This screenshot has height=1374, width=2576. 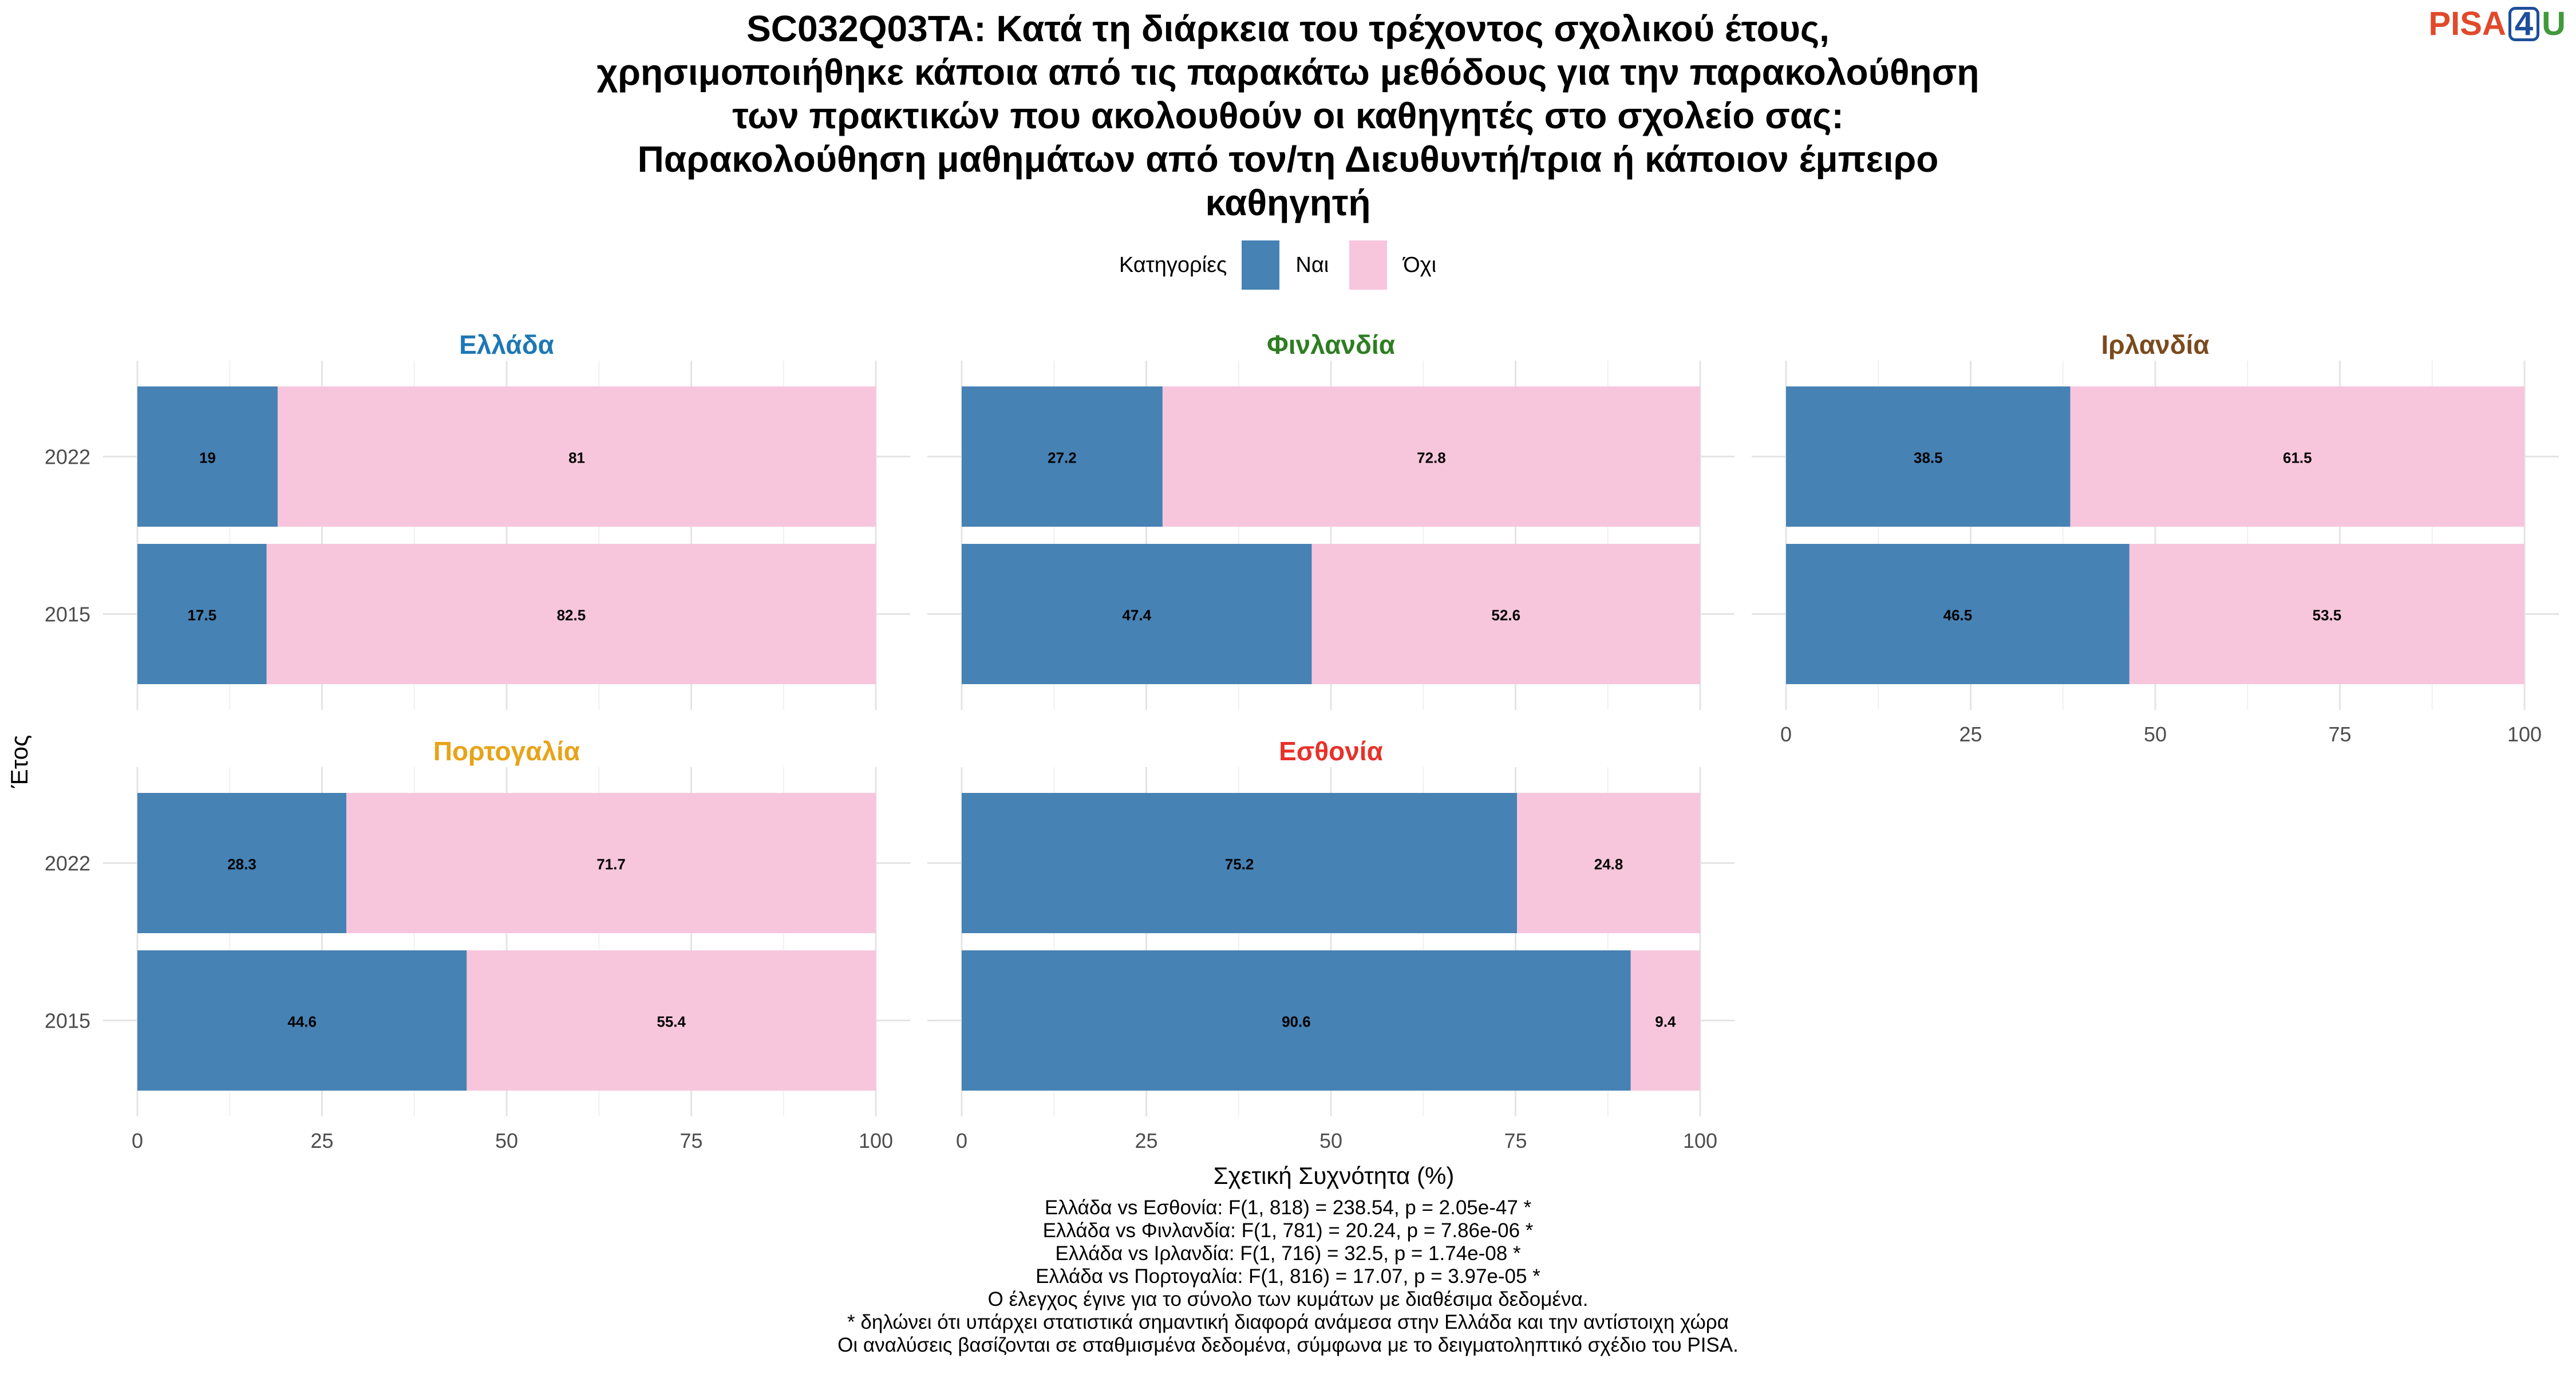 I want to click on data-label: 52.6, so click(x=1505, y=615).